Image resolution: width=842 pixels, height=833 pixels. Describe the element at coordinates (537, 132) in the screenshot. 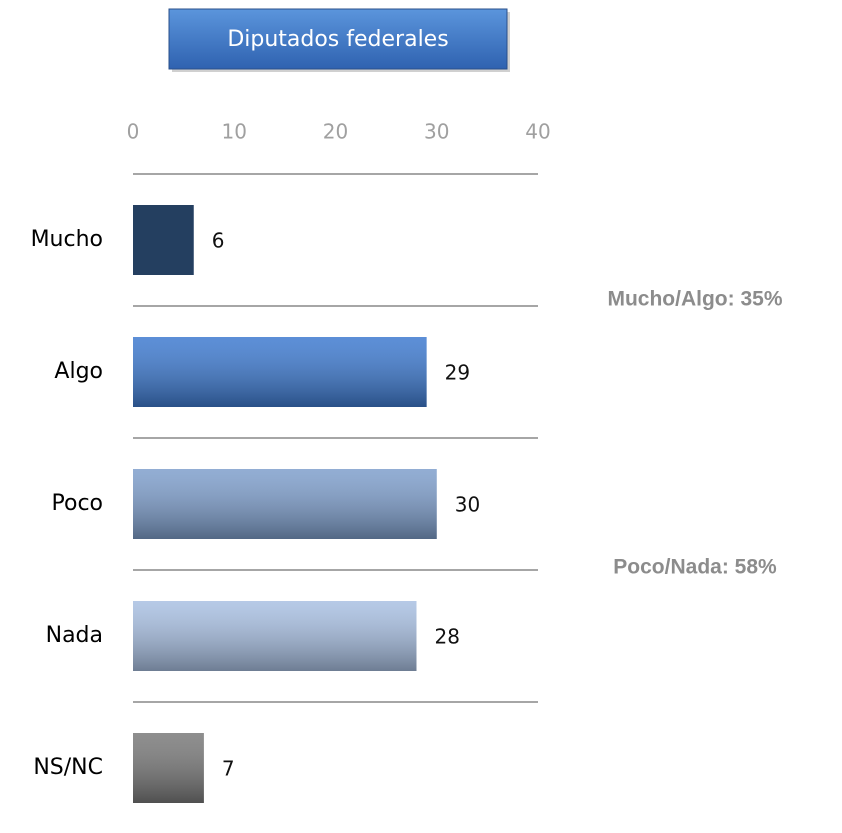

I see `x-tick-label: 40` at that location.